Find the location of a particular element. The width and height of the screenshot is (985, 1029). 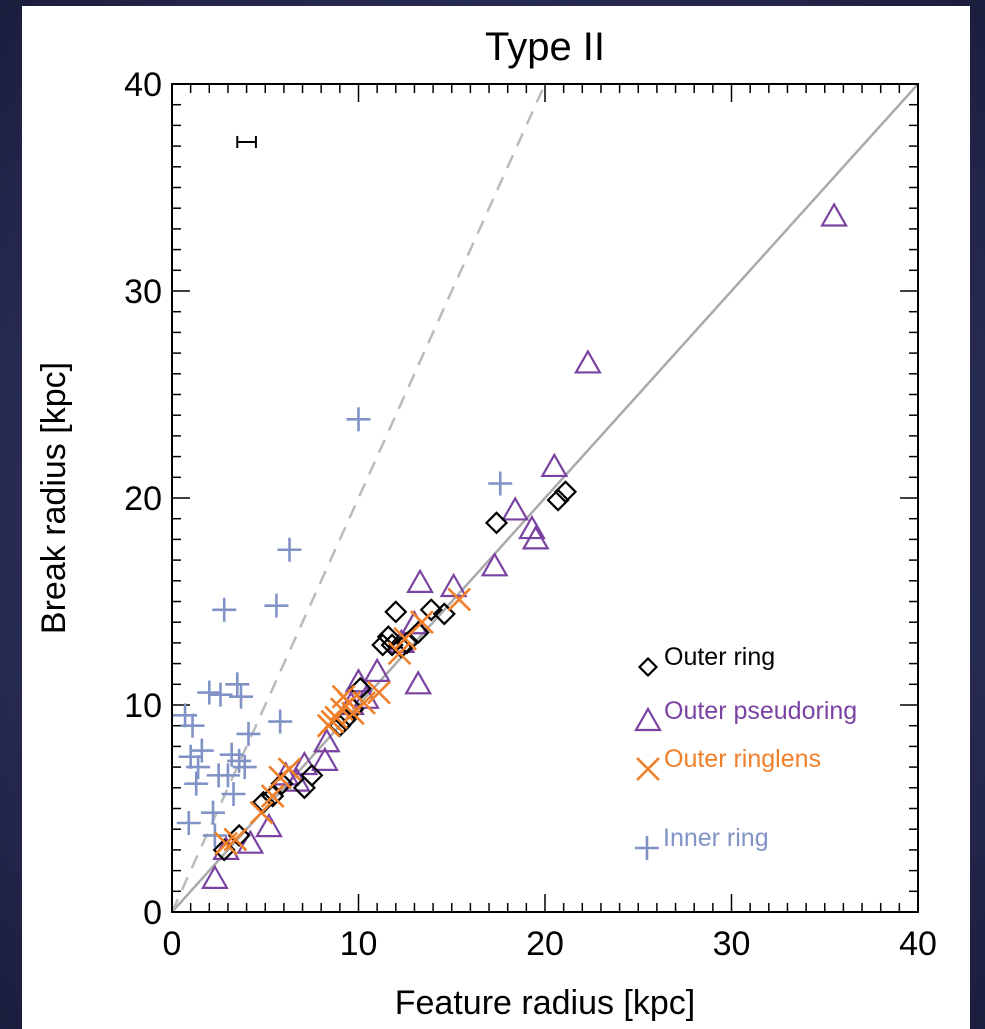

series-inner-ring is located at coordinates (343, 627).